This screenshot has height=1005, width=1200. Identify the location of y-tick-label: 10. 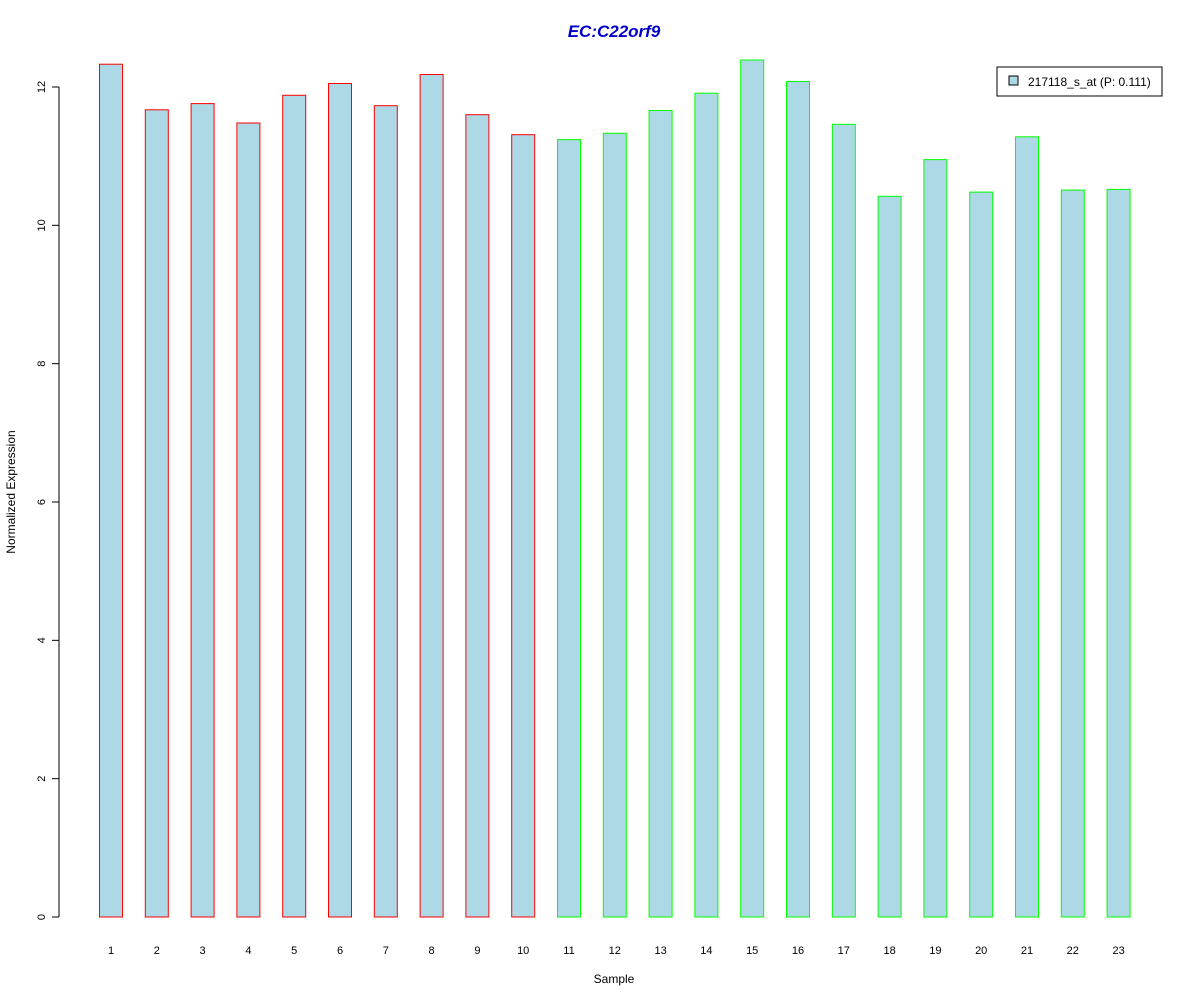
(42, 225).